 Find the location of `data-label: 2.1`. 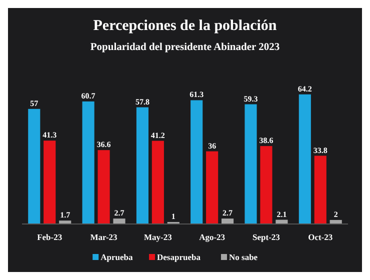

data-label: 2.1 is located at coordinates (281, 214).